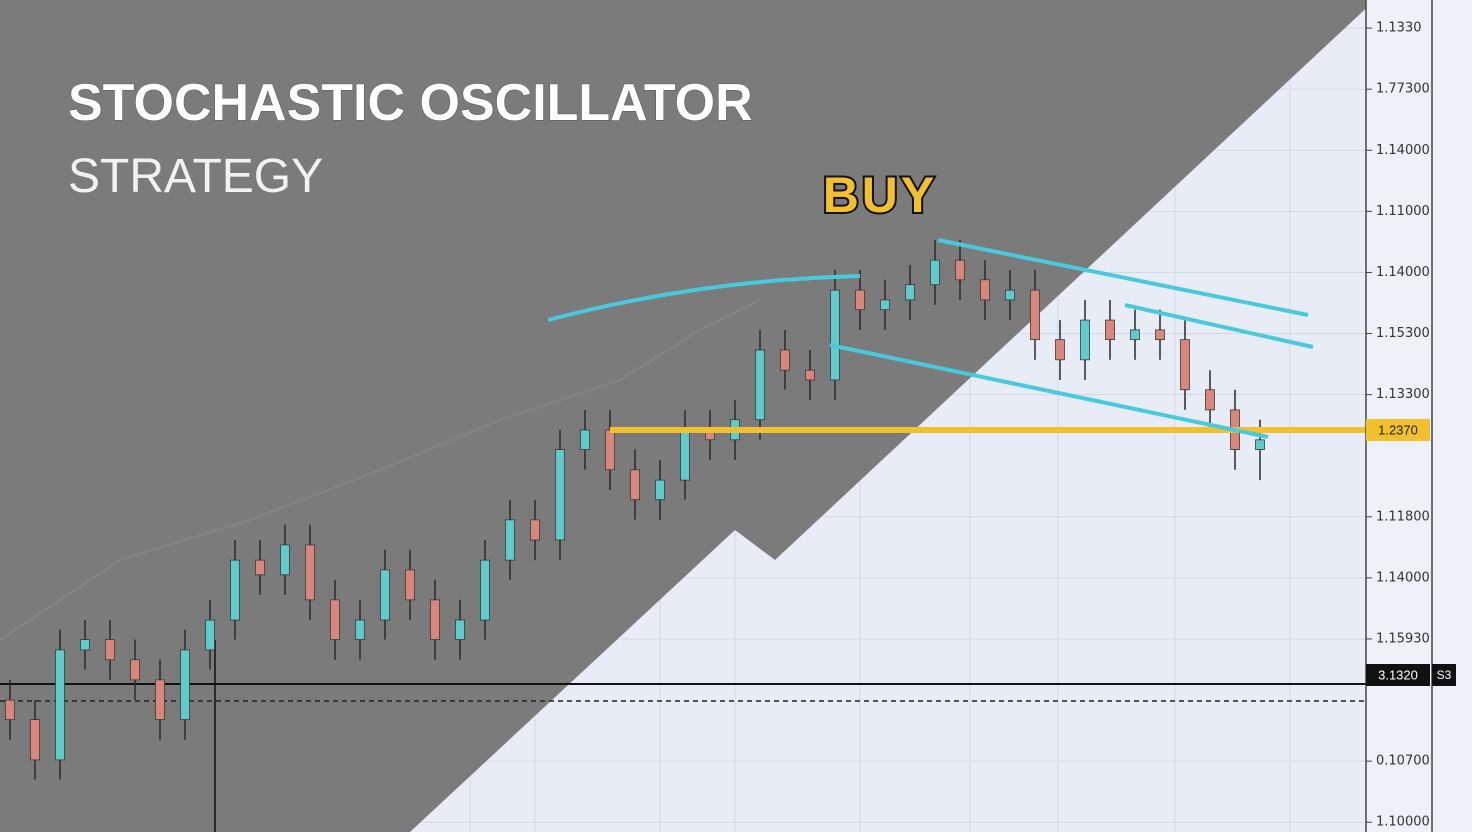 The image size is (1472, 832). Describe the element at coordinates (1403, 211) in the screenshot. I see `y-tick-label: 1.11000` at that location.